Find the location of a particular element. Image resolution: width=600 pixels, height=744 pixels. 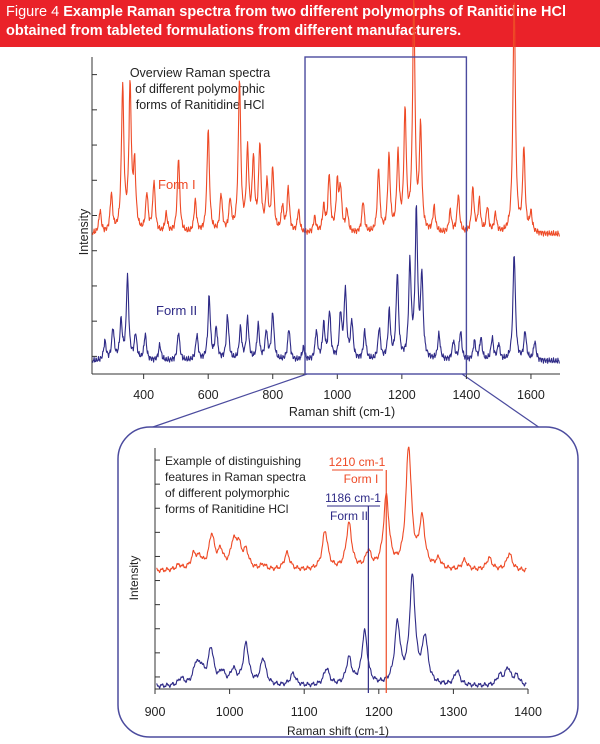

zoom-x-tick-label: 900 is located at coordinates (155, 712).